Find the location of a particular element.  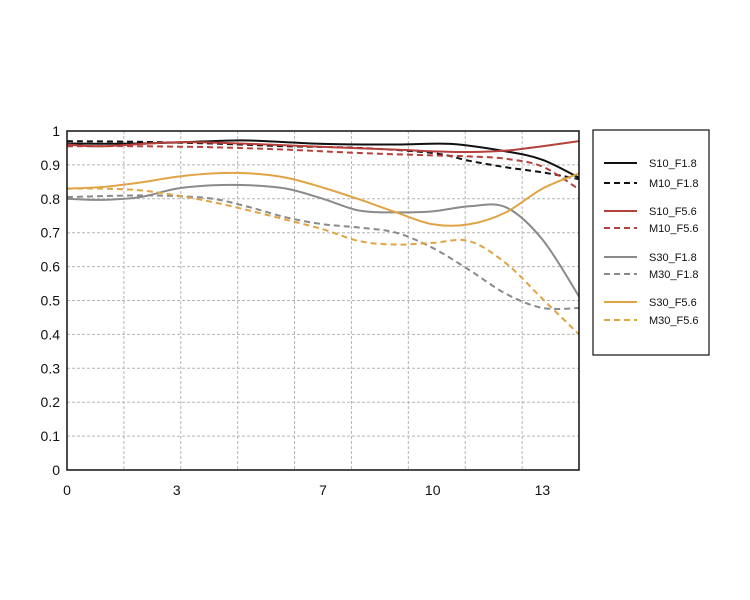

legend-label: S30_F5.6 is located at coordinates (673, 303).